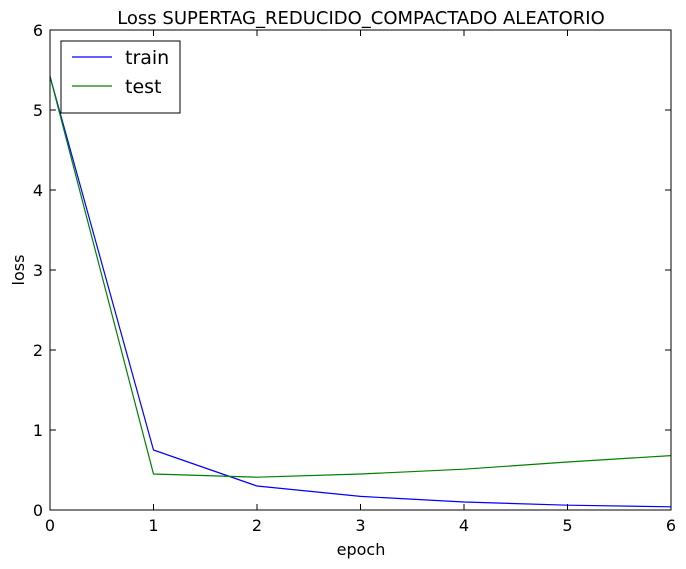 The width and height of the screenshot is (686, 569). What do you see at coordinates (38, 430) in the screenshot?
I see `y-tick-label-1: 1` at bounding box center [38, 430].